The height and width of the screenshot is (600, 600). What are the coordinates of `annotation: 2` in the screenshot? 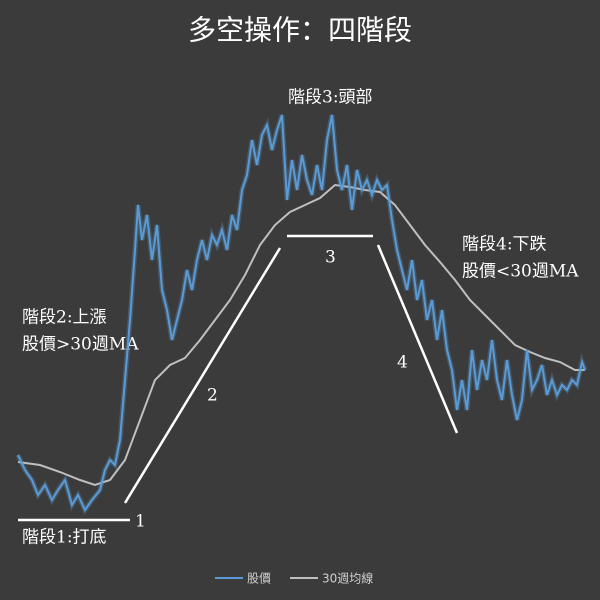 It's located at (212, 396).